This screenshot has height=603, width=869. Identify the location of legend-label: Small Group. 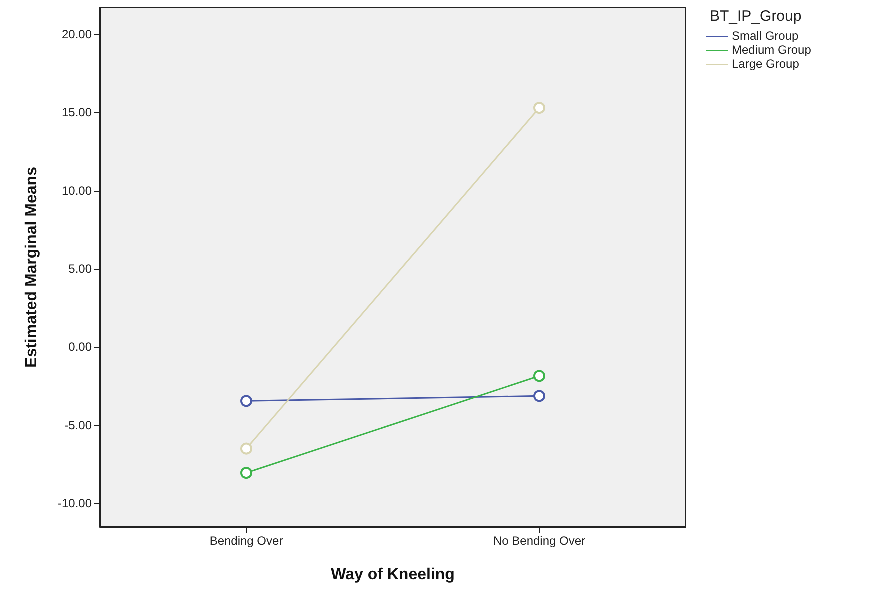
(765, 36).